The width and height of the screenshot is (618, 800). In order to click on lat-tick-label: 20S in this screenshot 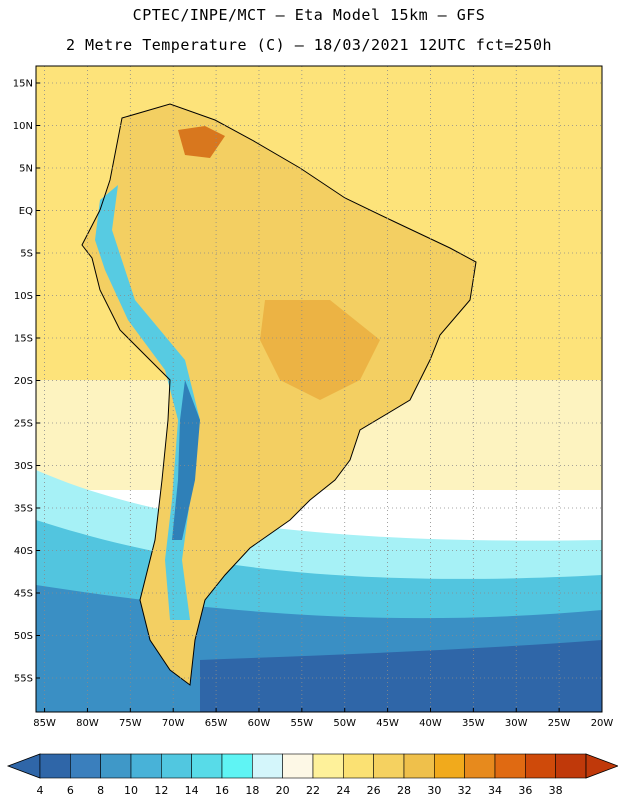, I will do `click(23, 381)`.